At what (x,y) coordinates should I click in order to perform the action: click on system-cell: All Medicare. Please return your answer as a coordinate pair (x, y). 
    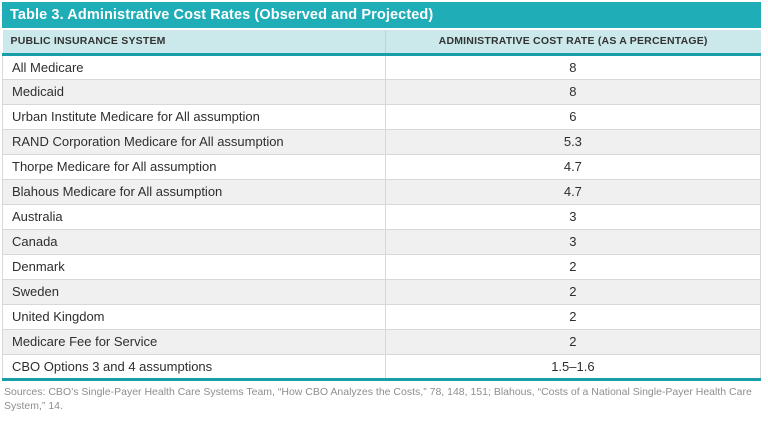
    Looking at the image, I should click on (194, 66).